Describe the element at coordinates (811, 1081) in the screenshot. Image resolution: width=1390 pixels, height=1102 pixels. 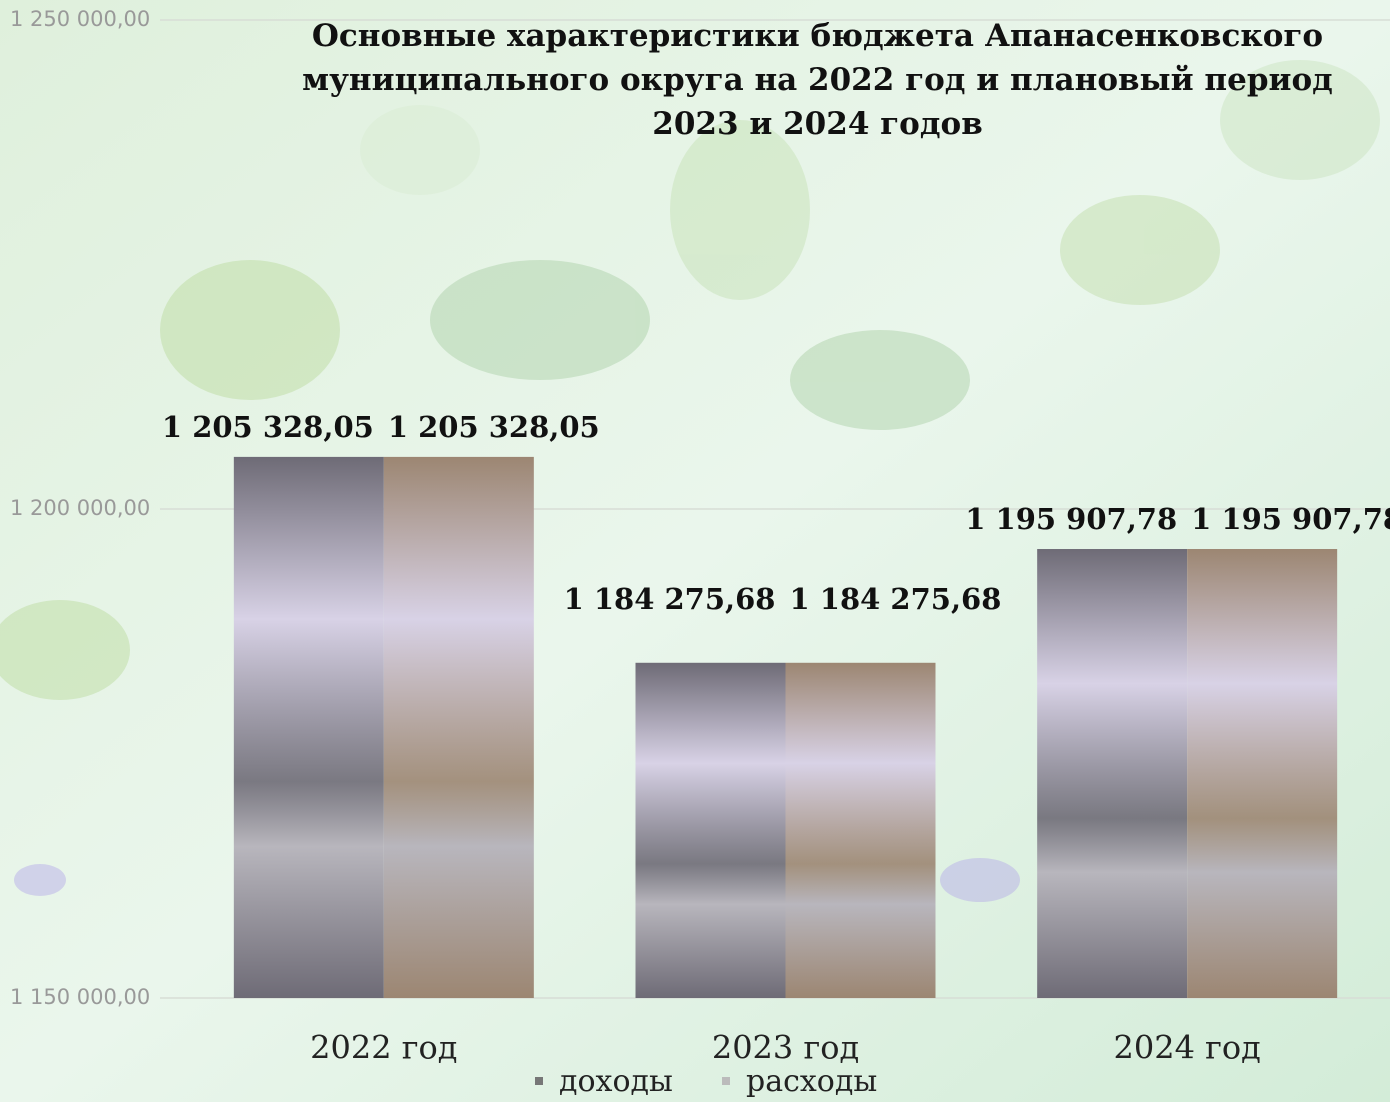
I see `legend-label: расходы` at that location.